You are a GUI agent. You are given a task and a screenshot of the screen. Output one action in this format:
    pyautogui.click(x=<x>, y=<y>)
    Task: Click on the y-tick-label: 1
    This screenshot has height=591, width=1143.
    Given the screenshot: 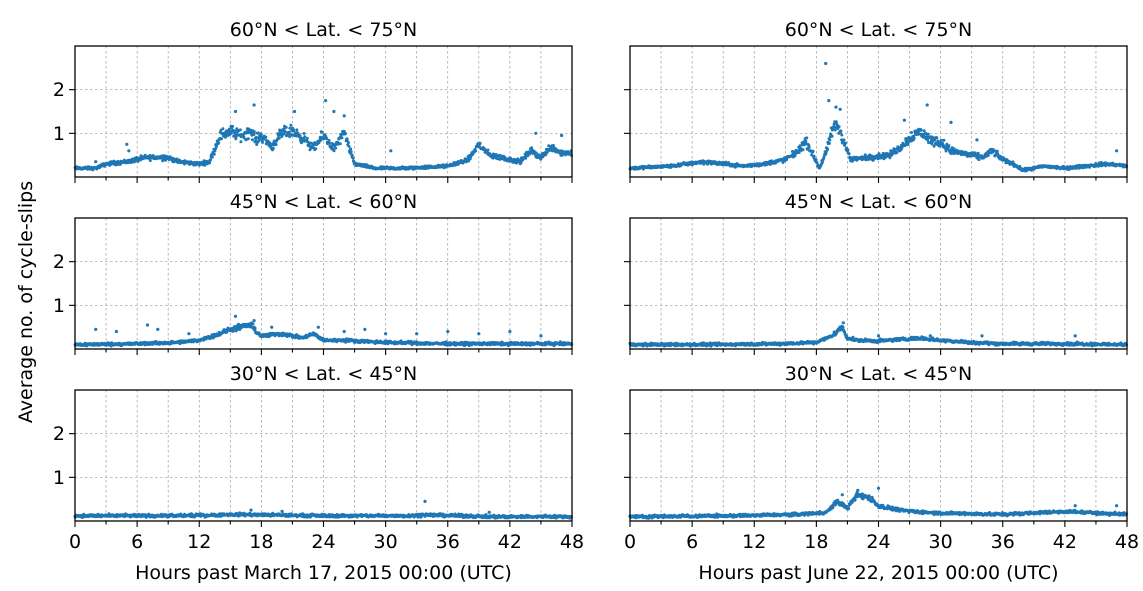 What is the action you would take?
    pyautogui.click(x=59, y=134)
    